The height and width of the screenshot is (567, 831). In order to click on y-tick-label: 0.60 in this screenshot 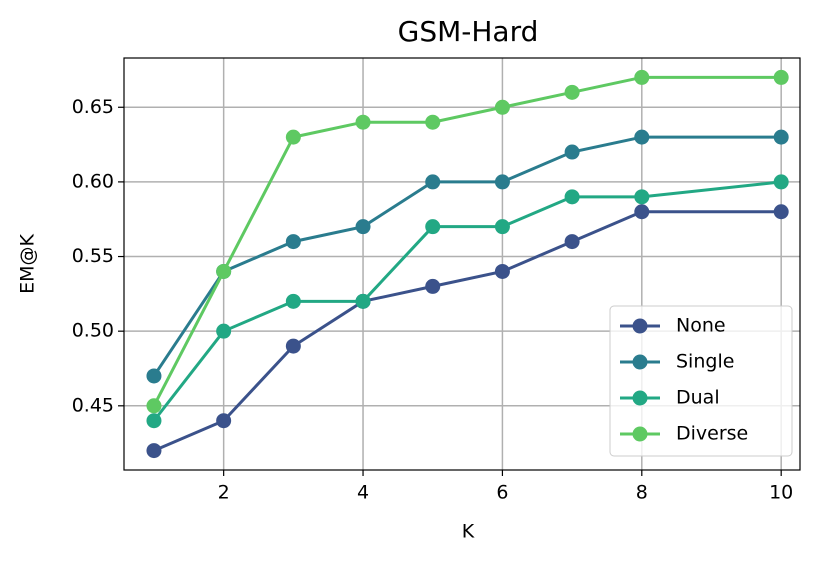, I will do `click(93, 181)`.